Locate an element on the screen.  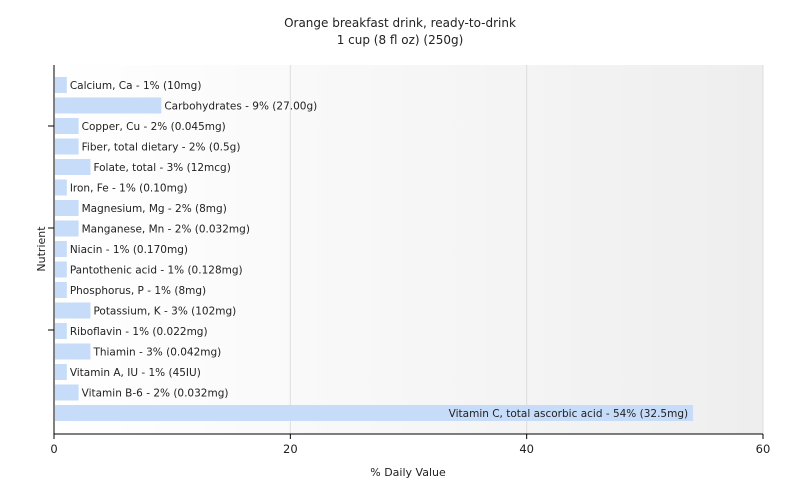
x-tick-label: 20 is located at coordinates (290, 449).